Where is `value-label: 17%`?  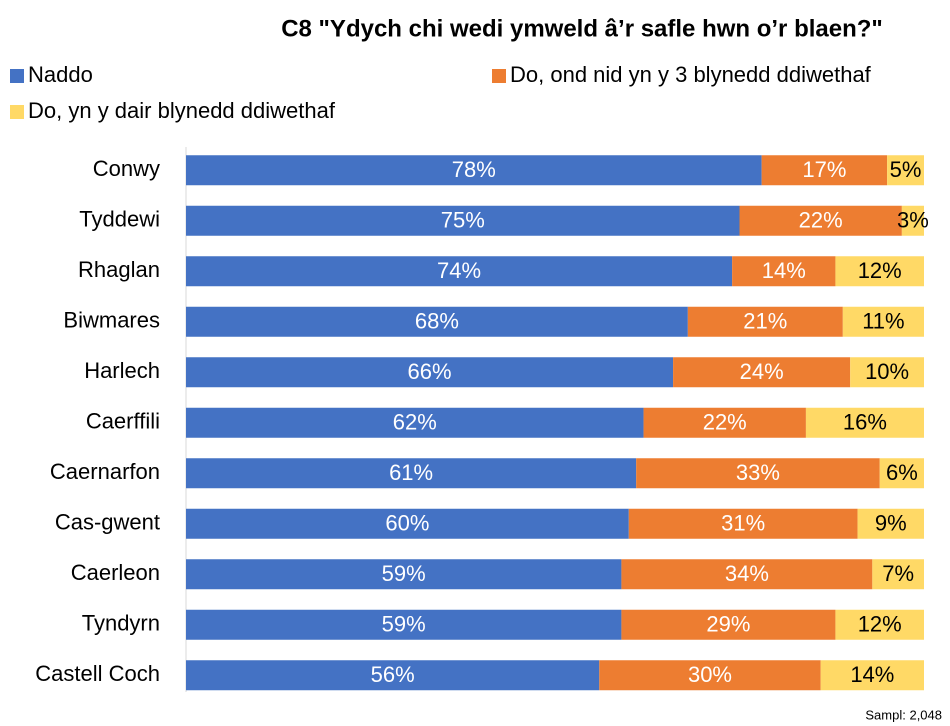 value-label: 17% is located at coordinates (824, 169).